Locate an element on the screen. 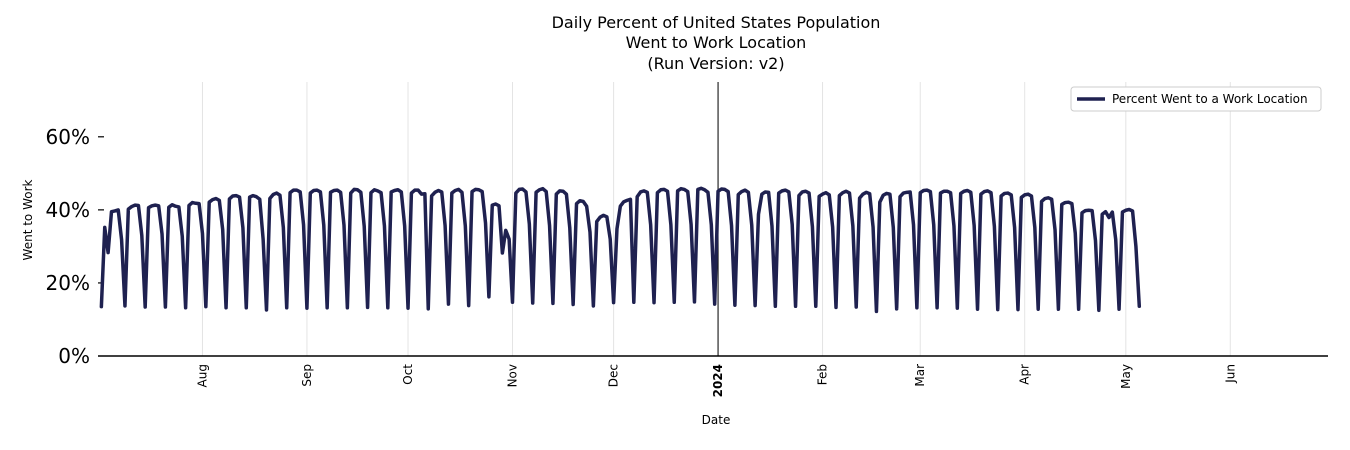 The image size is (1350, 450). chart-title-line-3: (Run Version: v2) is located at coordinates (715, 63).